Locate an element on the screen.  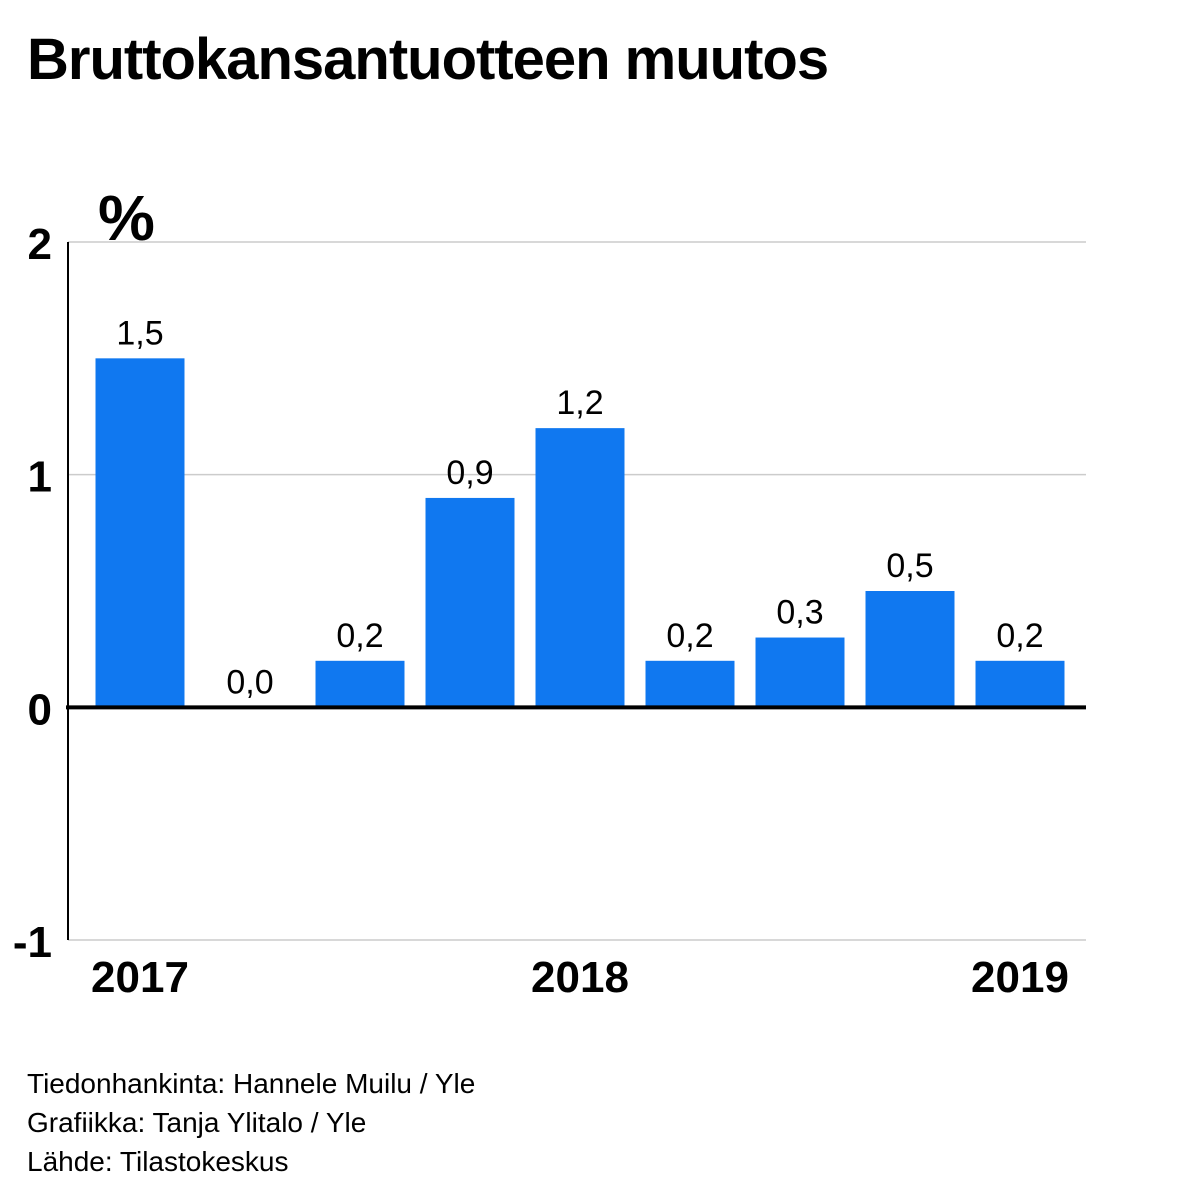
y-tick-label-1: 1 is located at coordinates (40, 477).